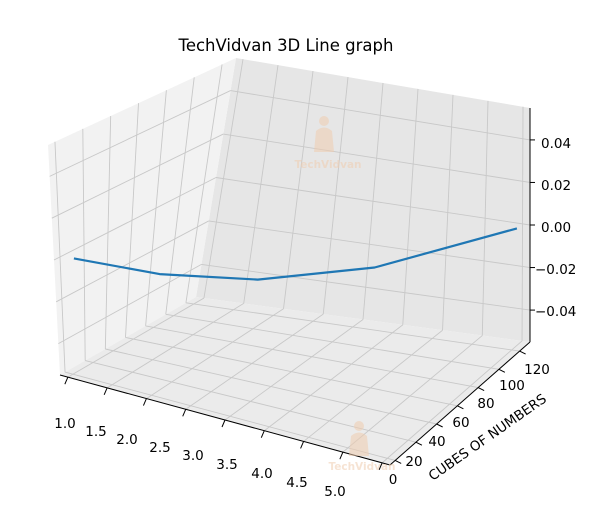  I want to click on chart-title: TechVidvan 3D Line graph, so click(286, 45).